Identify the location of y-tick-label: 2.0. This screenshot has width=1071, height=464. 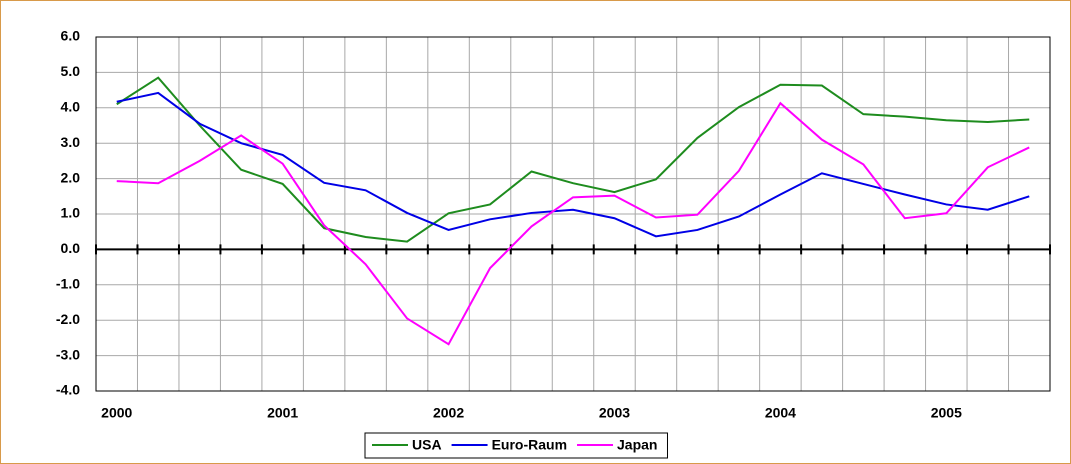
(71, 177).